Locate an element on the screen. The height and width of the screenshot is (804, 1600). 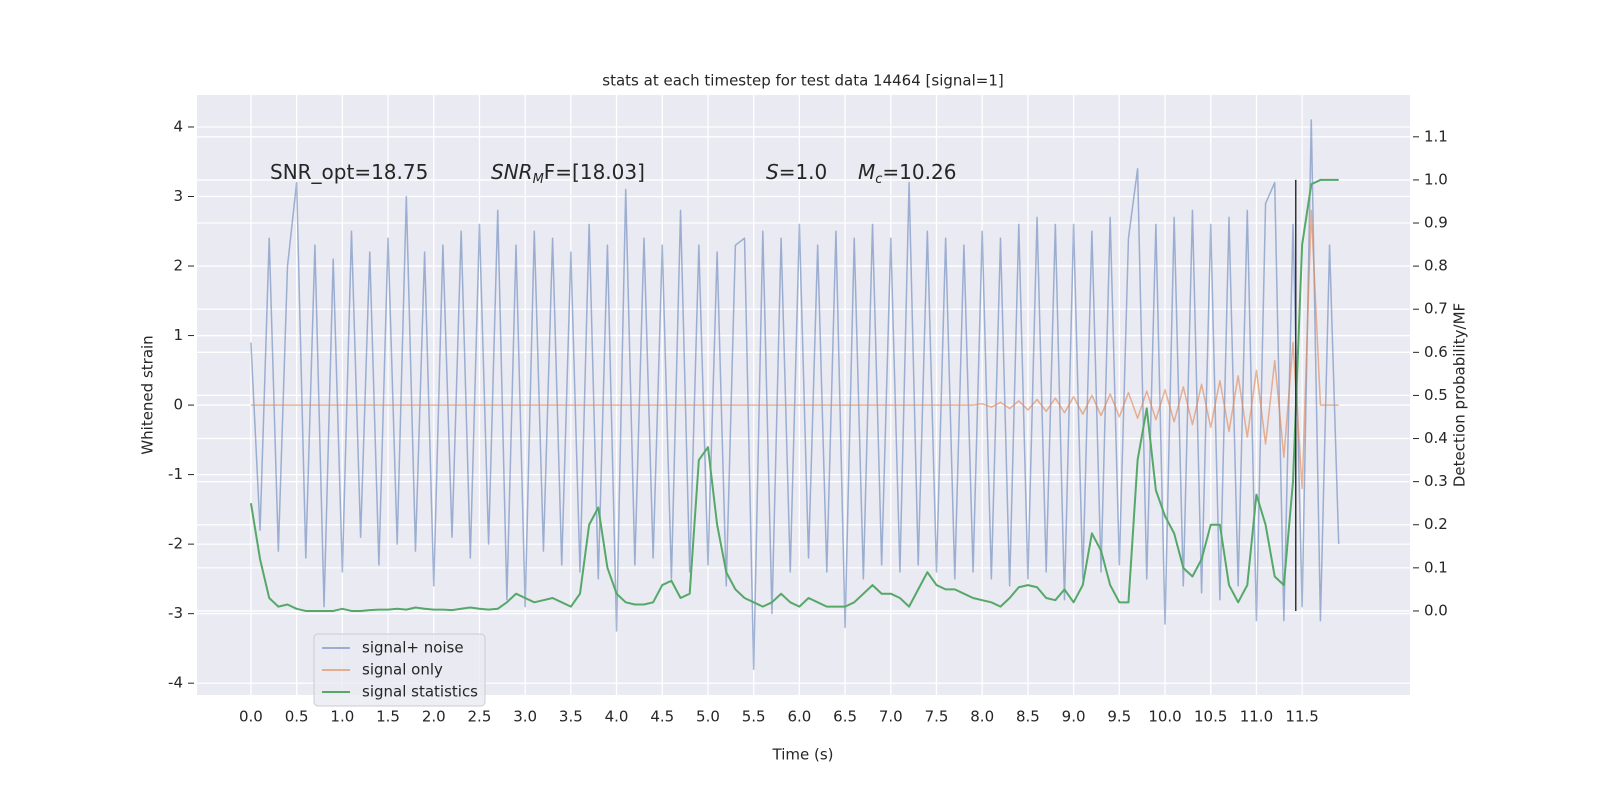
x-tick-label: 3.0 is located at coordinates (525, 717).